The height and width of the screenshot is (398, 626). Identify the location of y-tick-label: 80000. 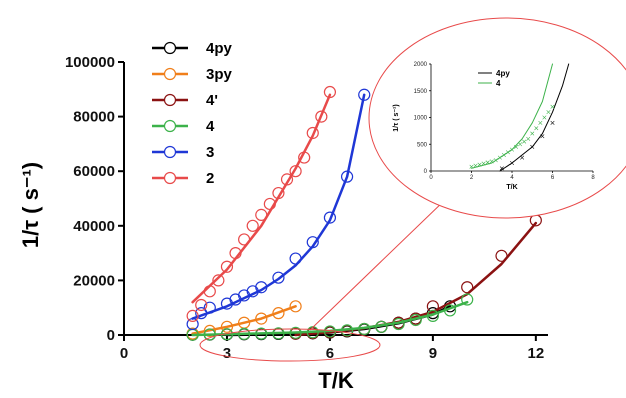
(94, 117).